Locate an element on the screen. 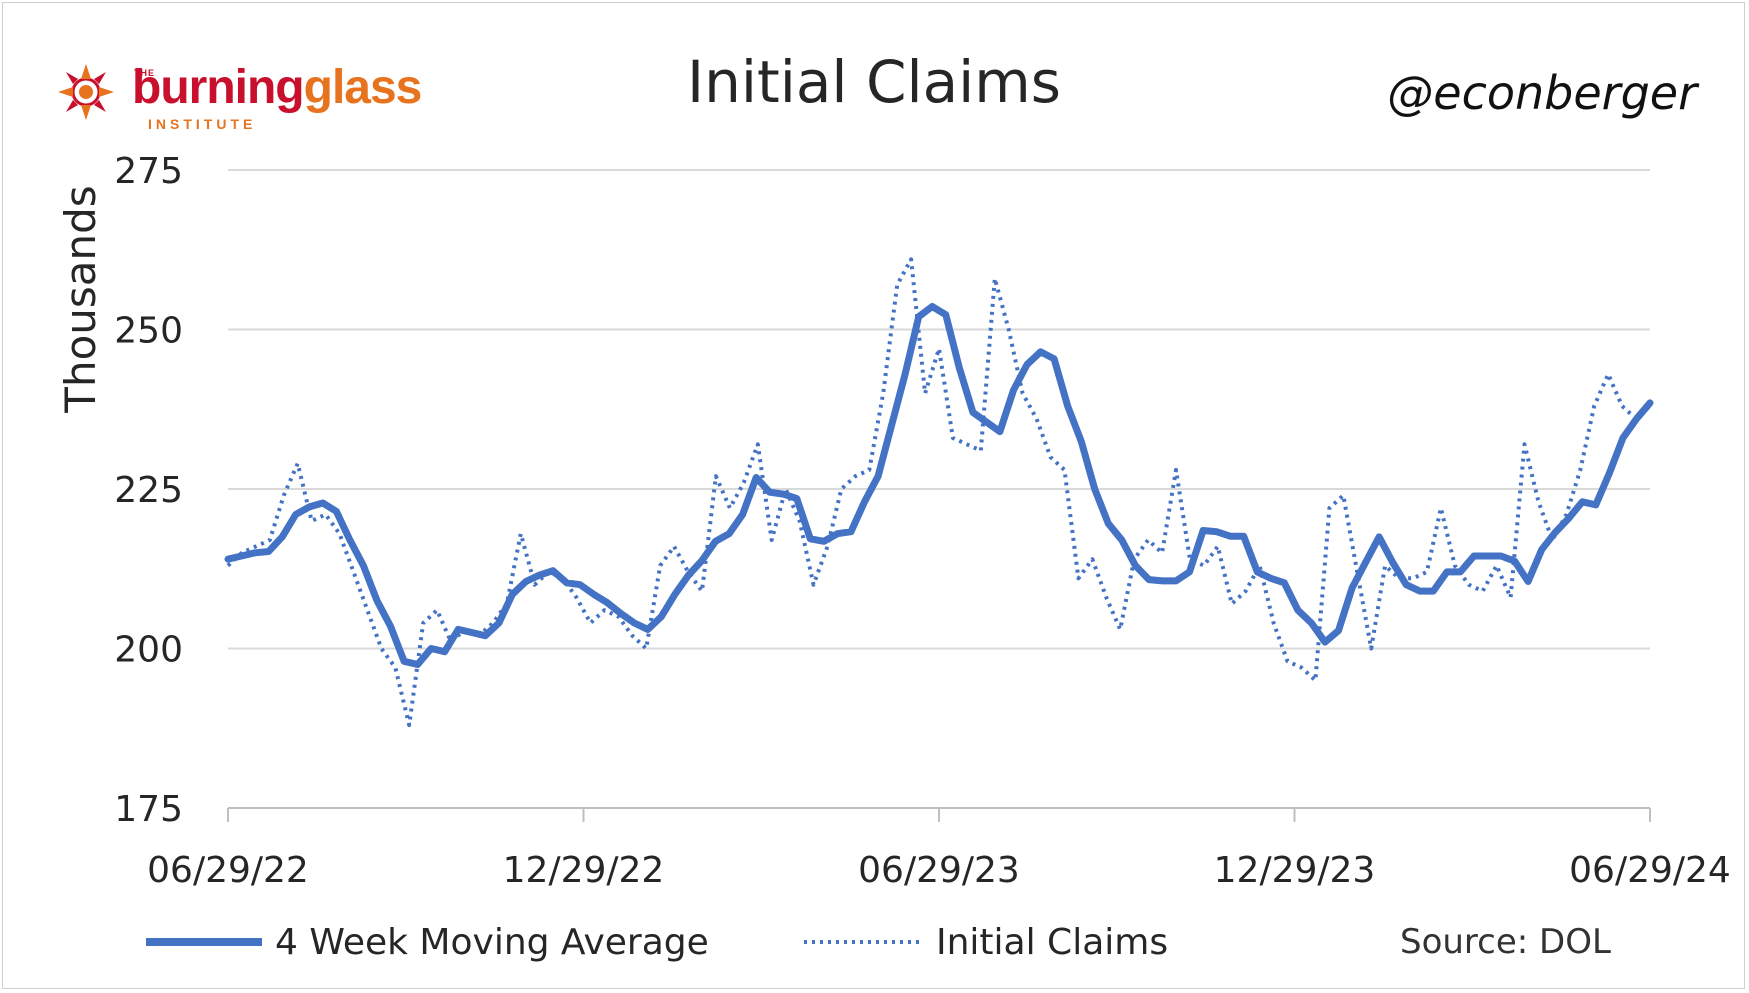  x-tick-label: 12/29/23 is located at coordinates (1295, 870).